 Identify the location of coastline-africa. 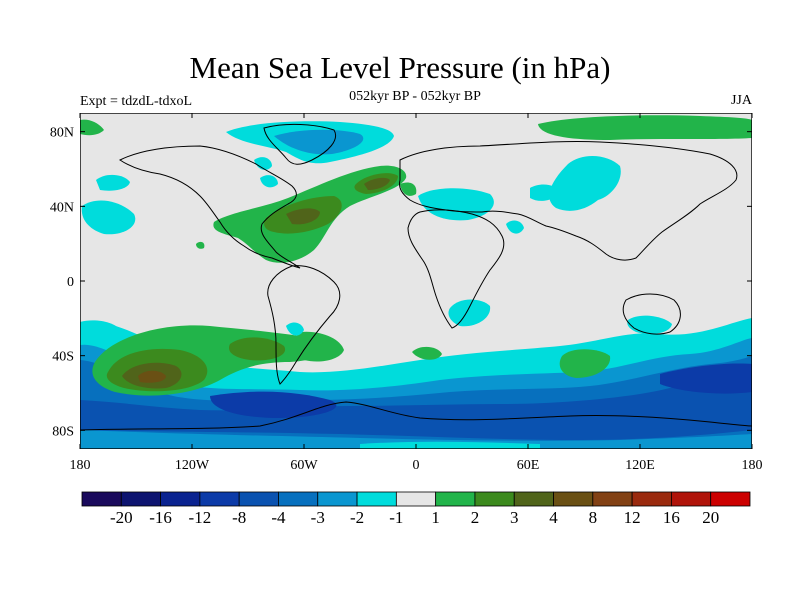
(456, 269).